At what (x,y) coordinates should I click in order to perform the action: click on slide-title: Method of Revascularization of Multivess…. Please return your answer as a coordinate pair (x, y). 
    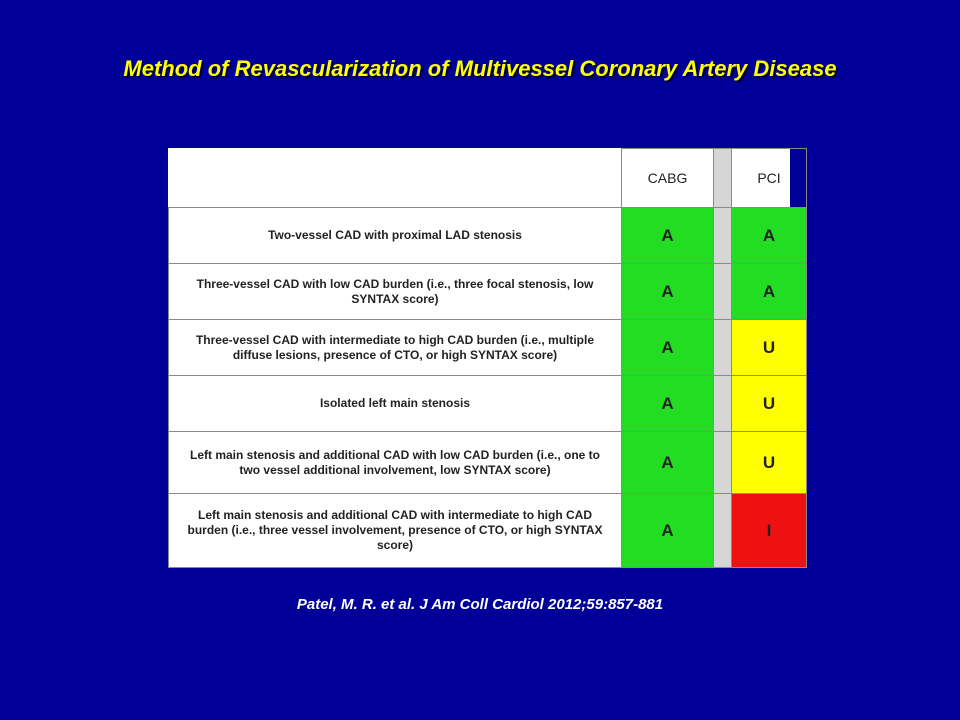
    Looking at the image, I should click on (480, 68).